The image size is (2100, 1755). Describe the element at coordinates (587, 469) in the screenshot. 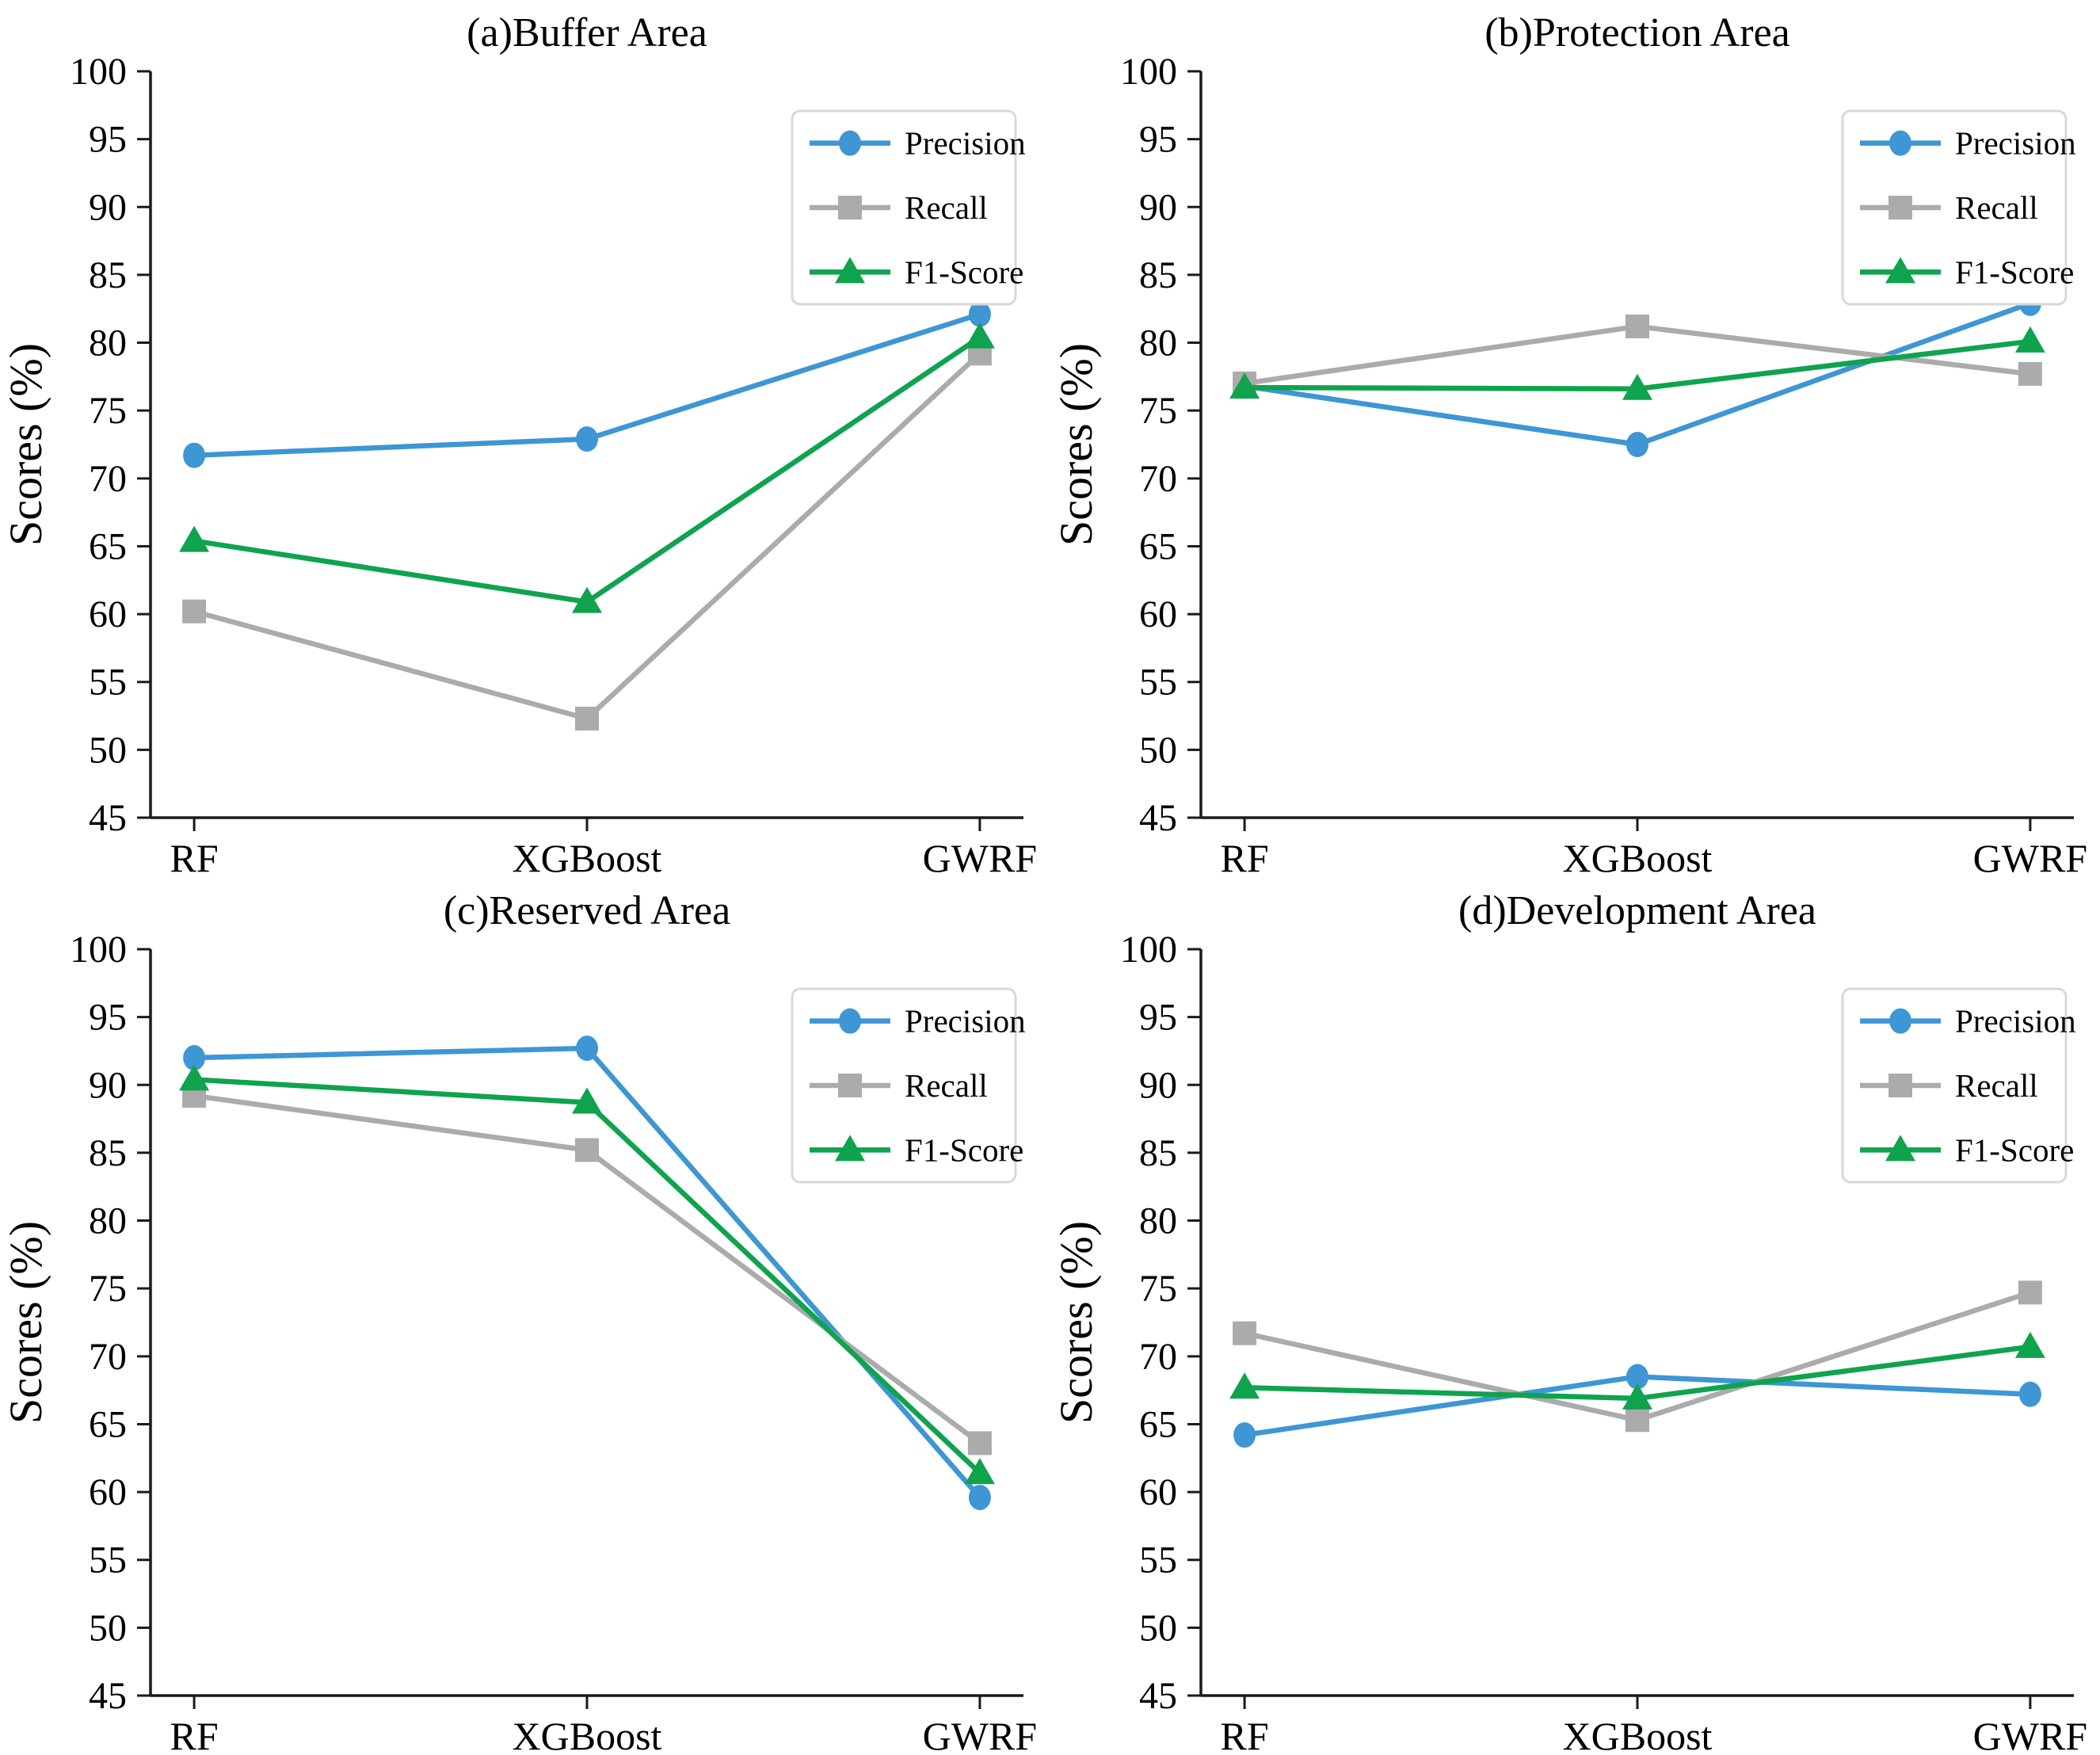

I see `series-line-f1-score` at that location.